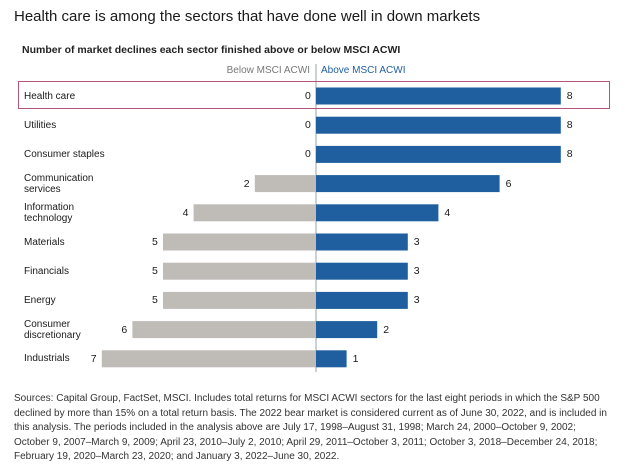 The image size is (640, 476). Describe the element at coordinates (246, 183) in the screenshot. I see `value-label-below: 2` at that location.